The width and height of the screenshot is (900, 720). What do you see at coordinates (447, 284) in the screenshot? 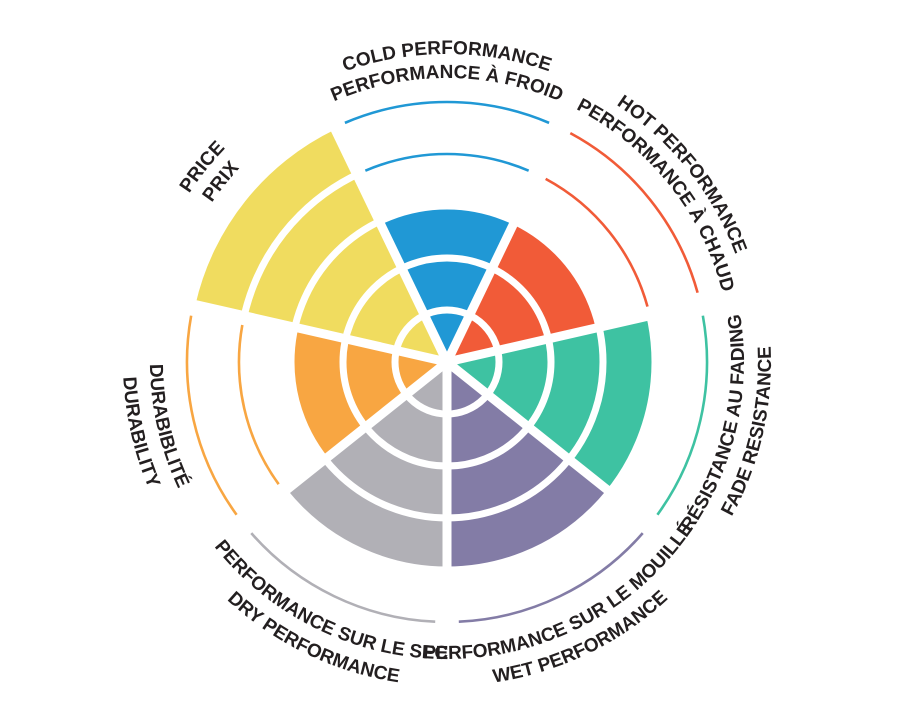
I see `sector-wedge-cold` at bounding box center [447, 284].